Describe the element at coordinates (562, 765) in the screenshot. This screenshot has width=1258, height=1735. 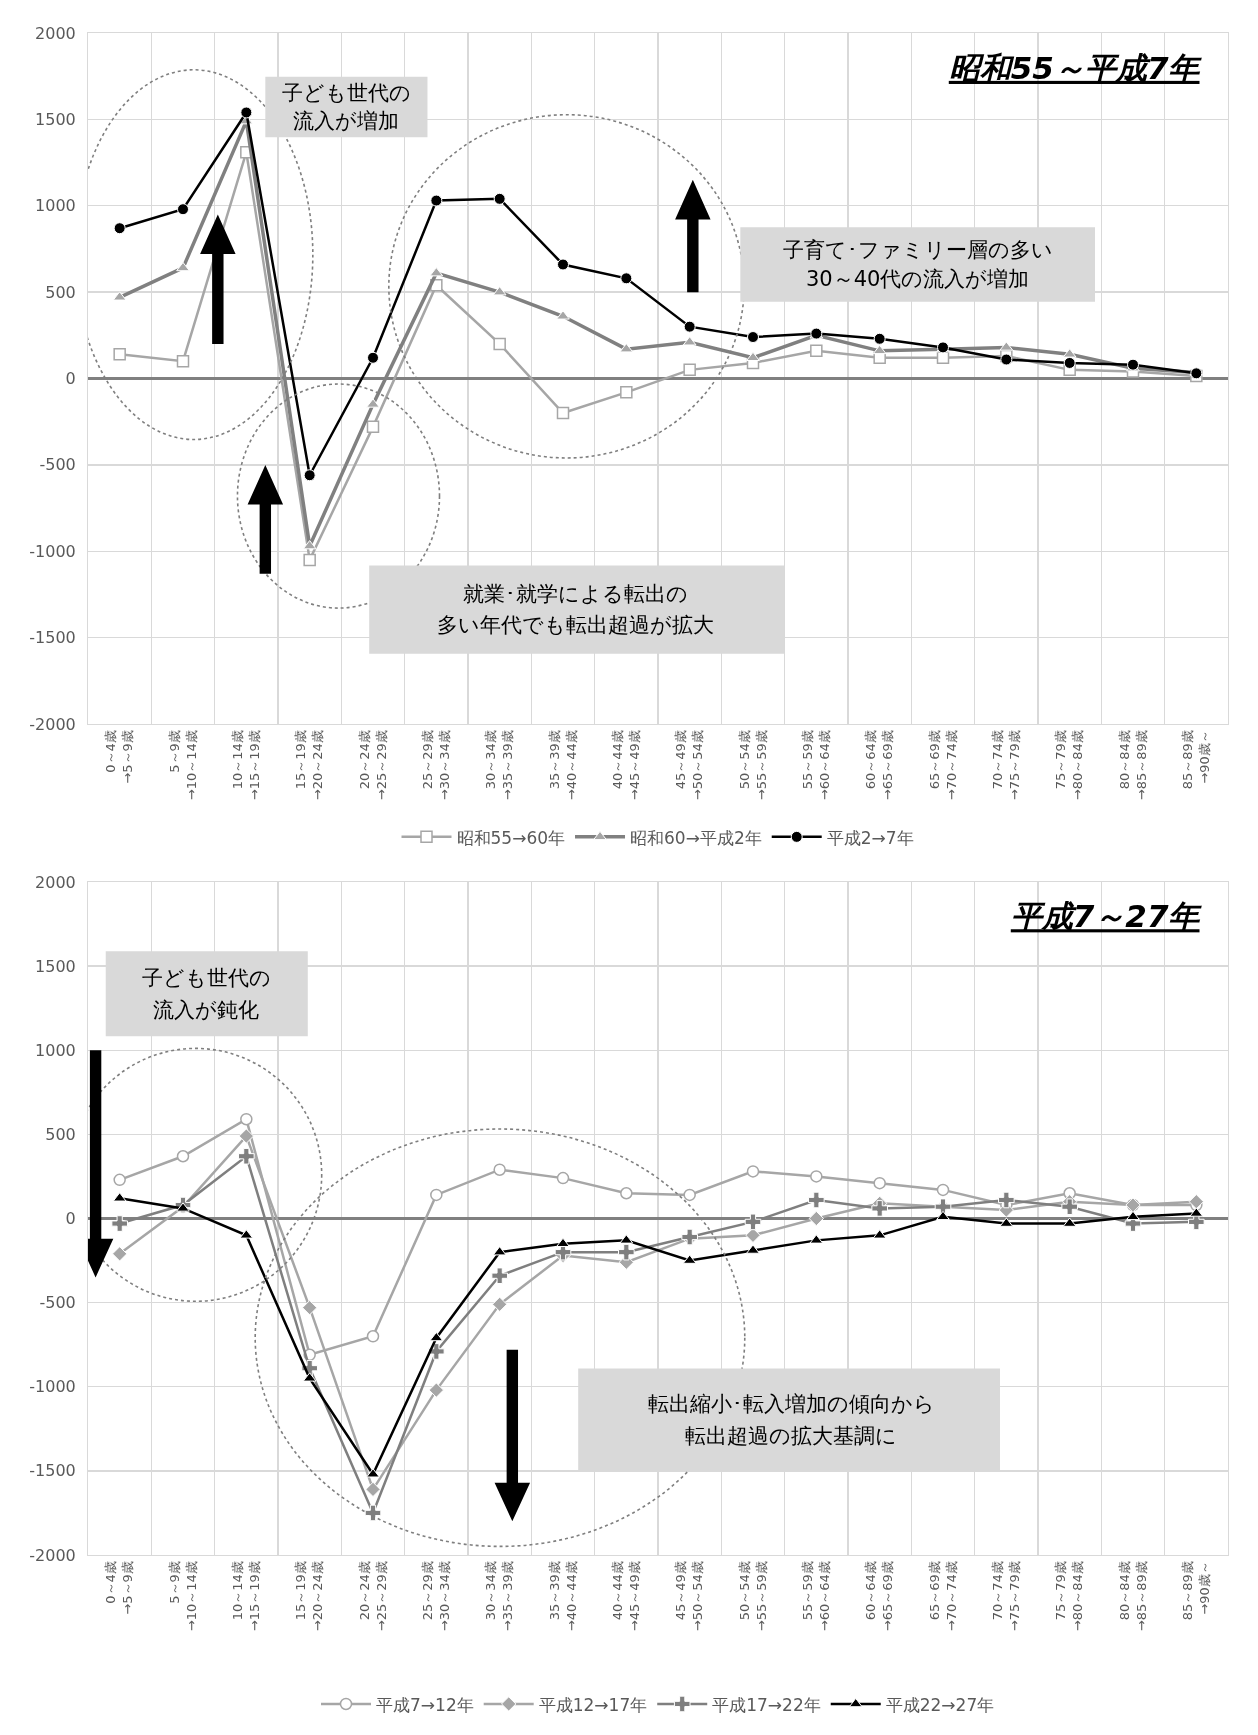
I see `x-tick-label: 35～39歳 →40～44歳` at that location.